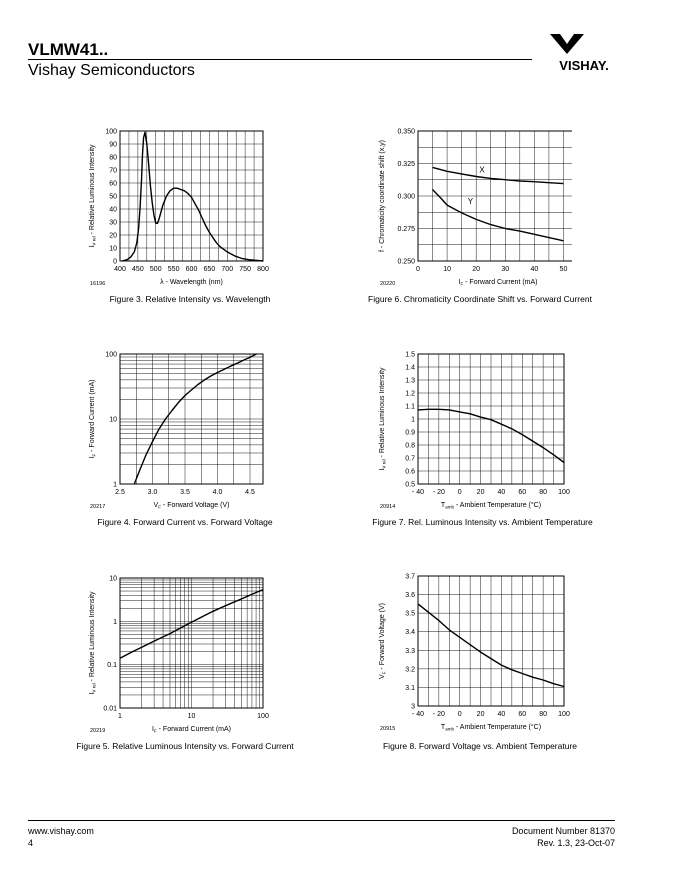  I want to click on fig8-grid, so click(491, 641).